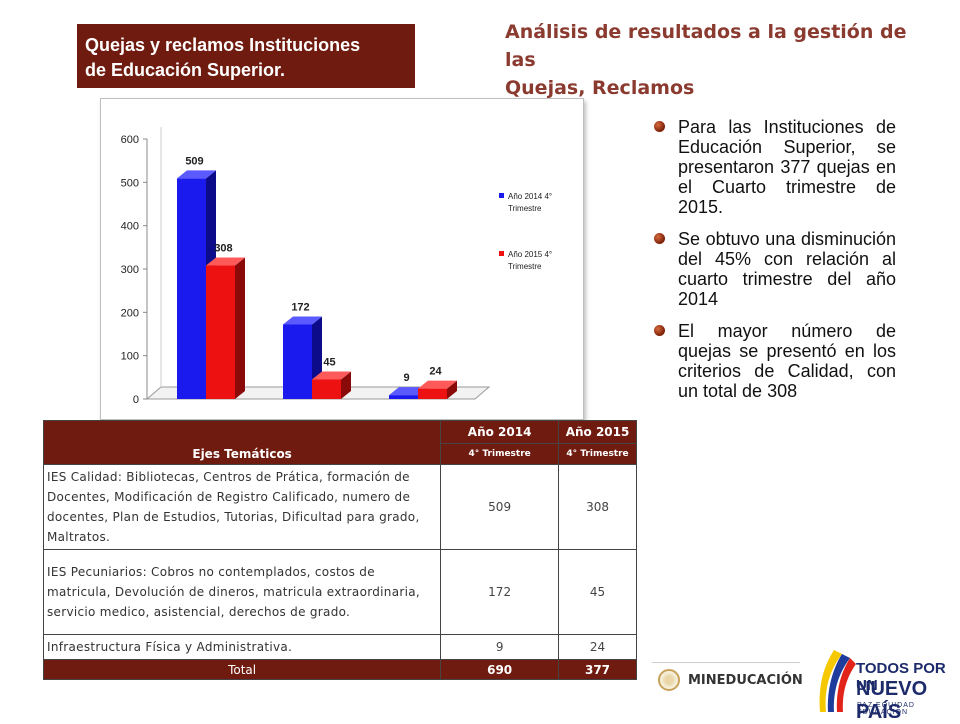 This screenshot has height=724, width=960. What do you see at coordinates (500, 669) in the screenshot?
I see `total-2014: 690` at bounding box center [500, 669].